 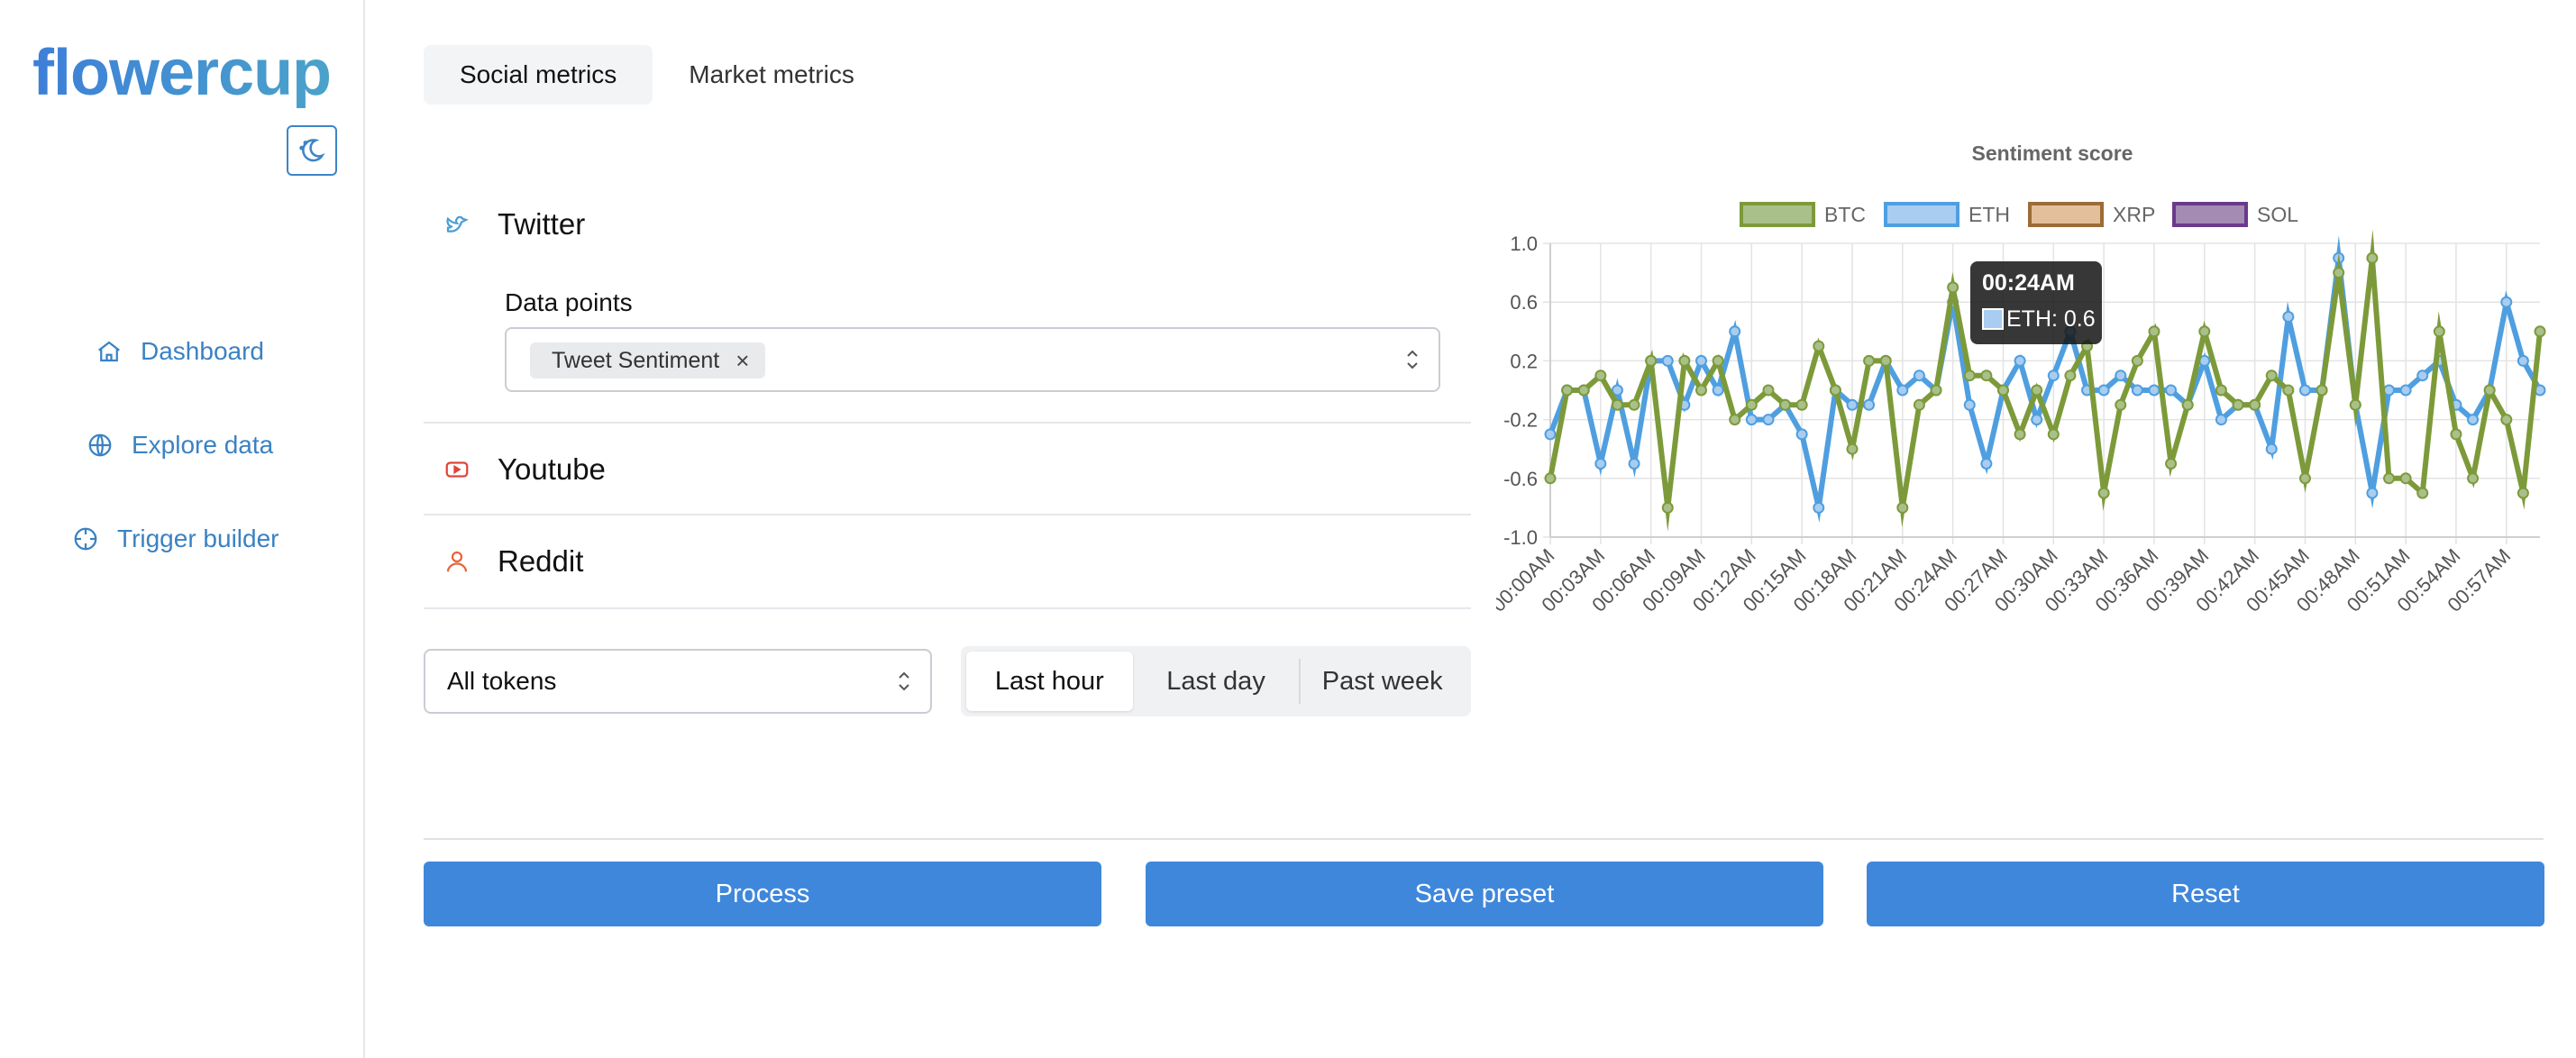 What do you see at coordinates (100, 445) in the screenshot?
I see `globe-icon` at bounding box center [100, 445].